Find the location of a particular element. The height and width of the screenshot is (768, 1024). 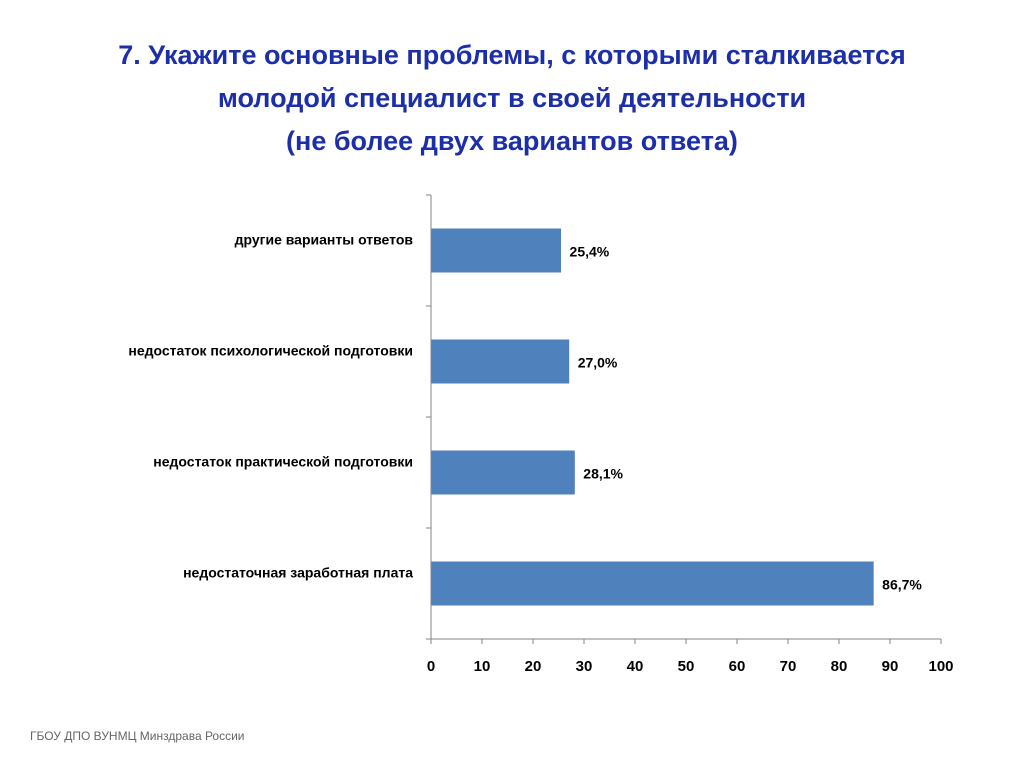

x-tick-label: 30 is located at coordinates (584, 666).